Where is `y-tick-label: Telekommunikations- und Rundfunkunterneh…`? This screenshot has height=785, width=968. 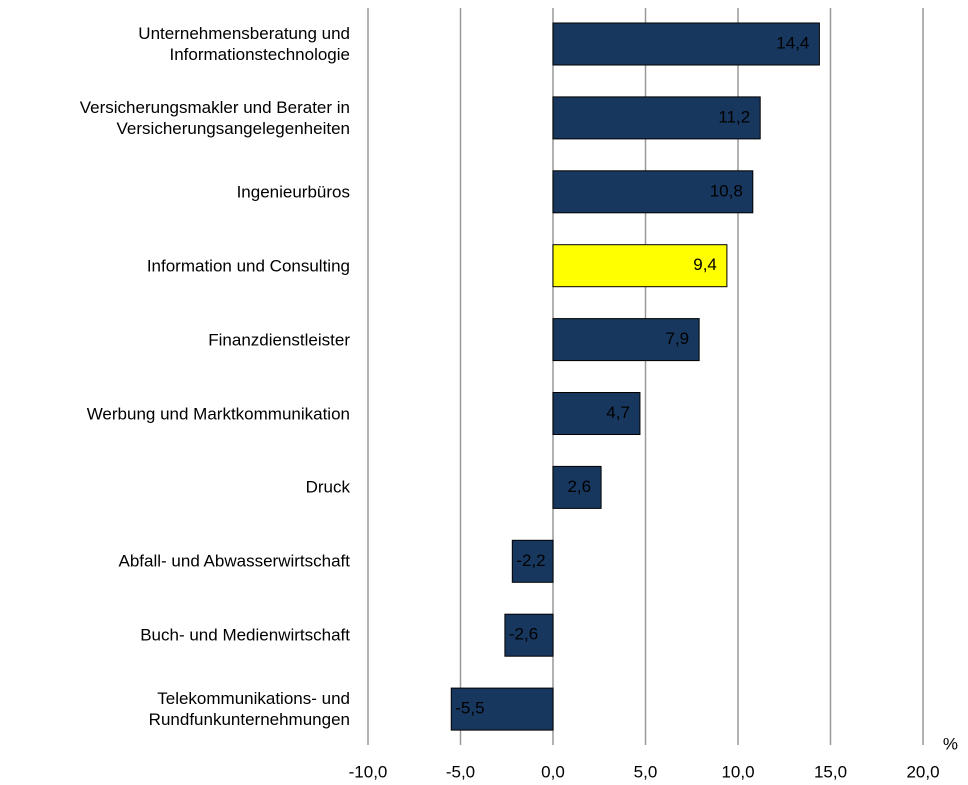
y-tick-label: Telekommunikations- und Rundfunkunterneh… is located at coordinates (249, 709).